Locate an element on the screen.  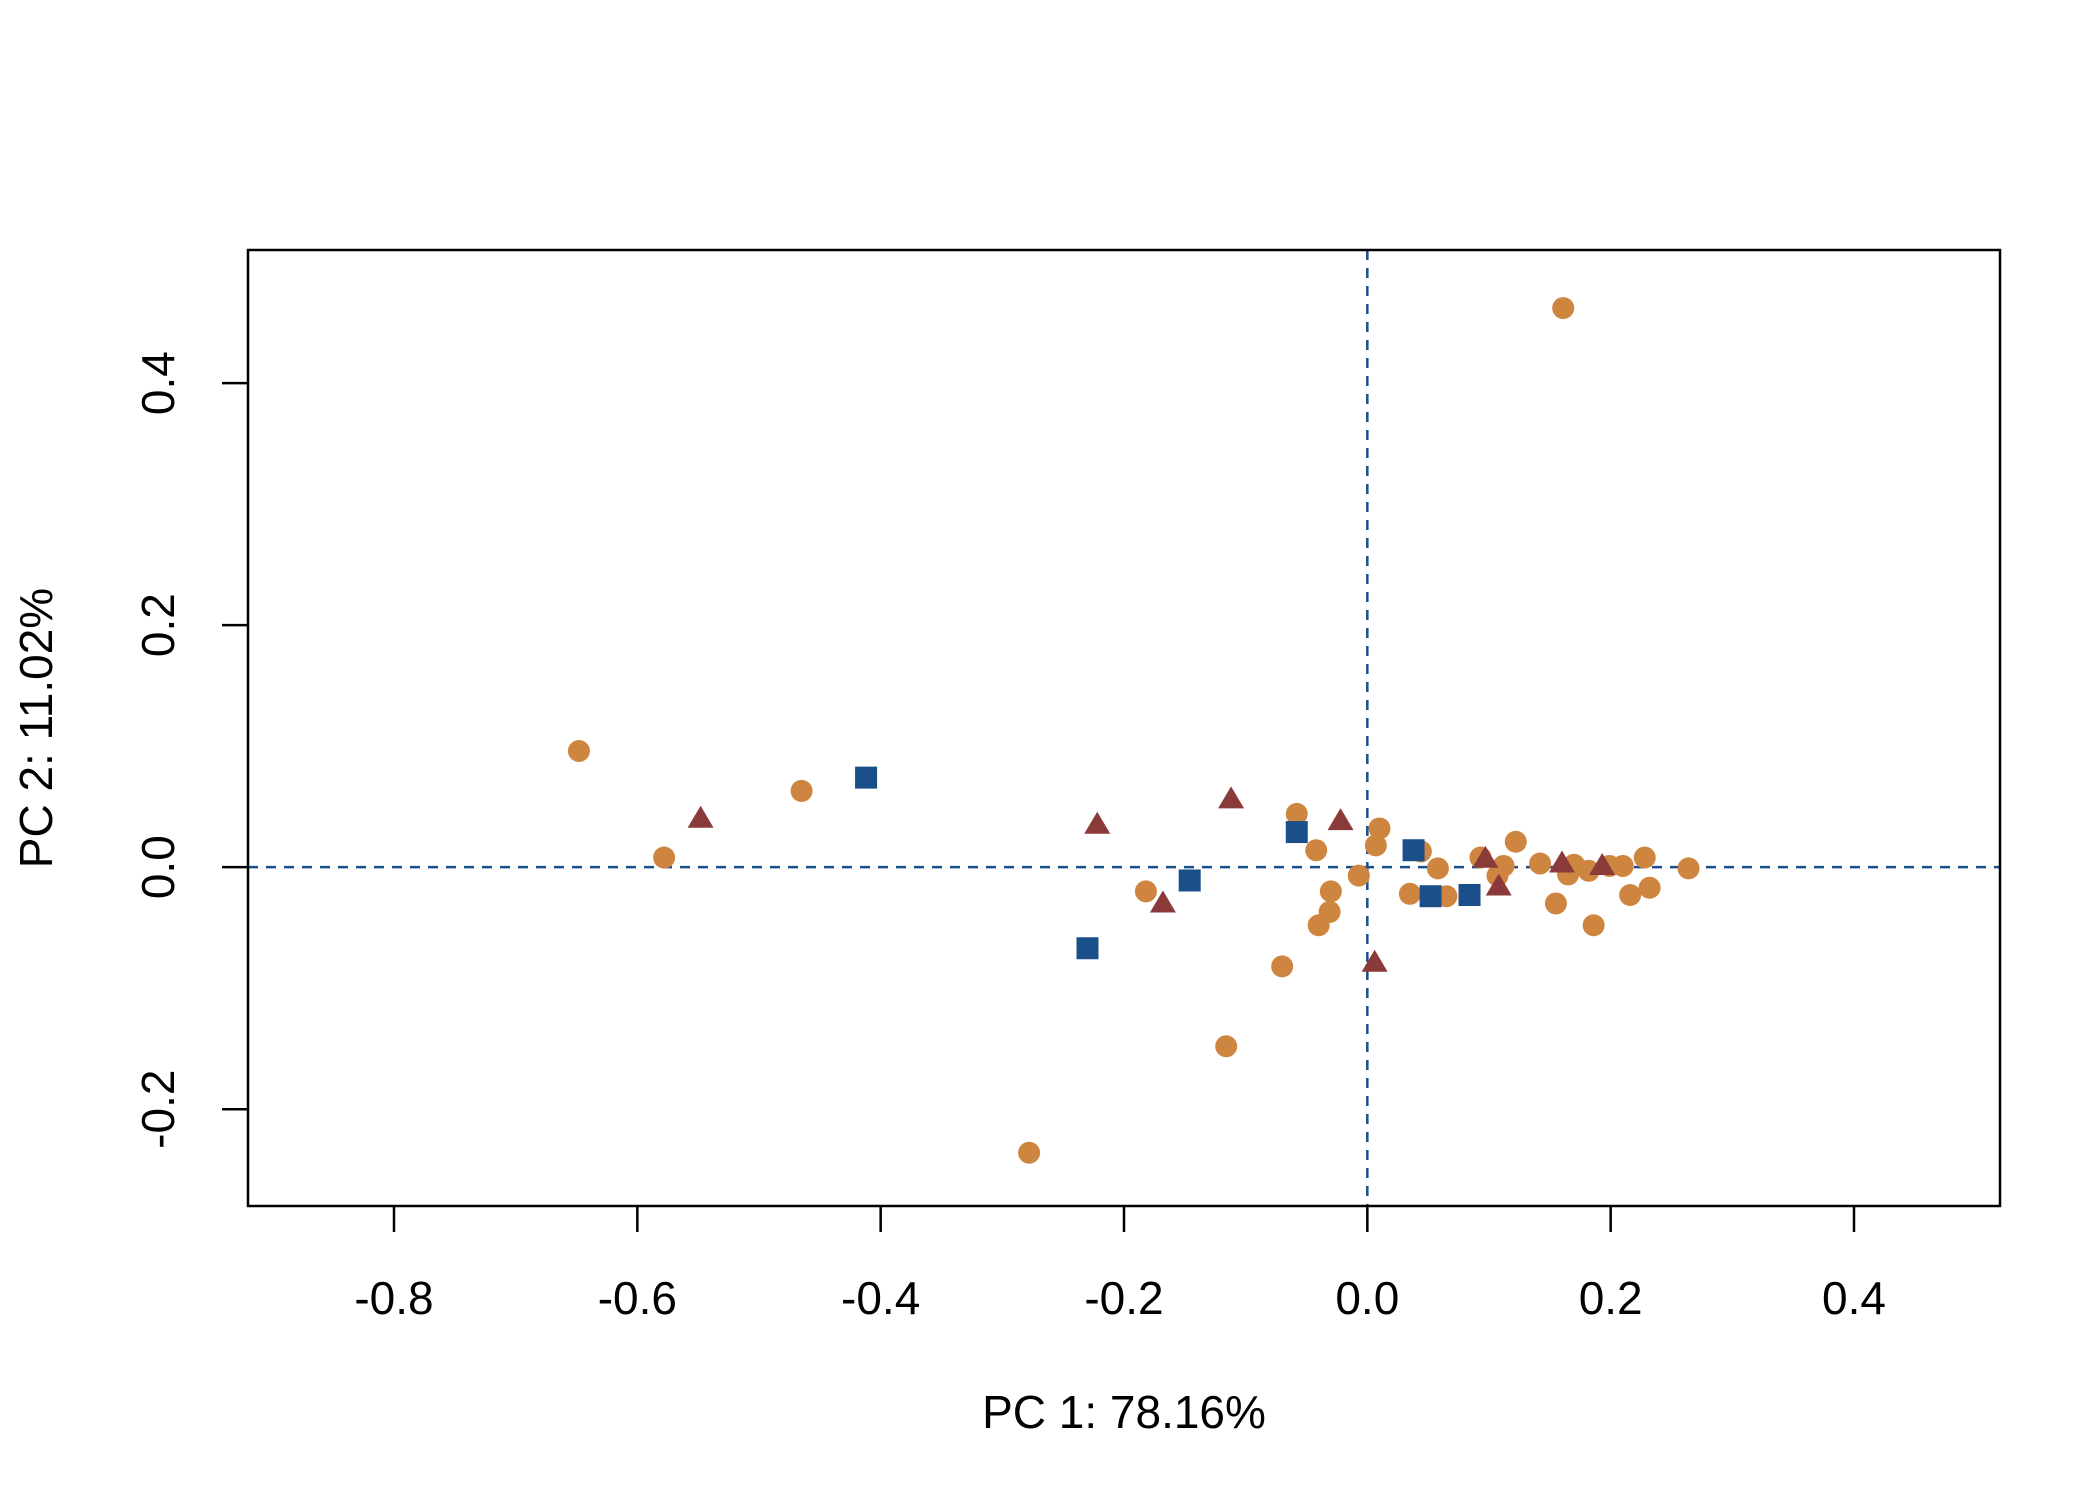
y-tick-label: 0.0 is located at coordinates (158, 867).